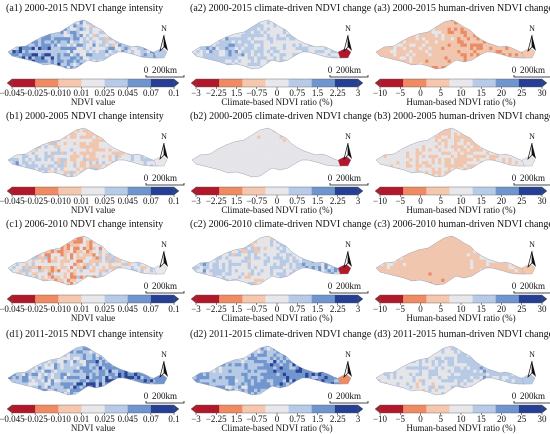 The width and height of the screenshot is (550, 434). Describe the element at coordinates (360, 83) in the screenshot. I see `legend-arrow-right` at that location.